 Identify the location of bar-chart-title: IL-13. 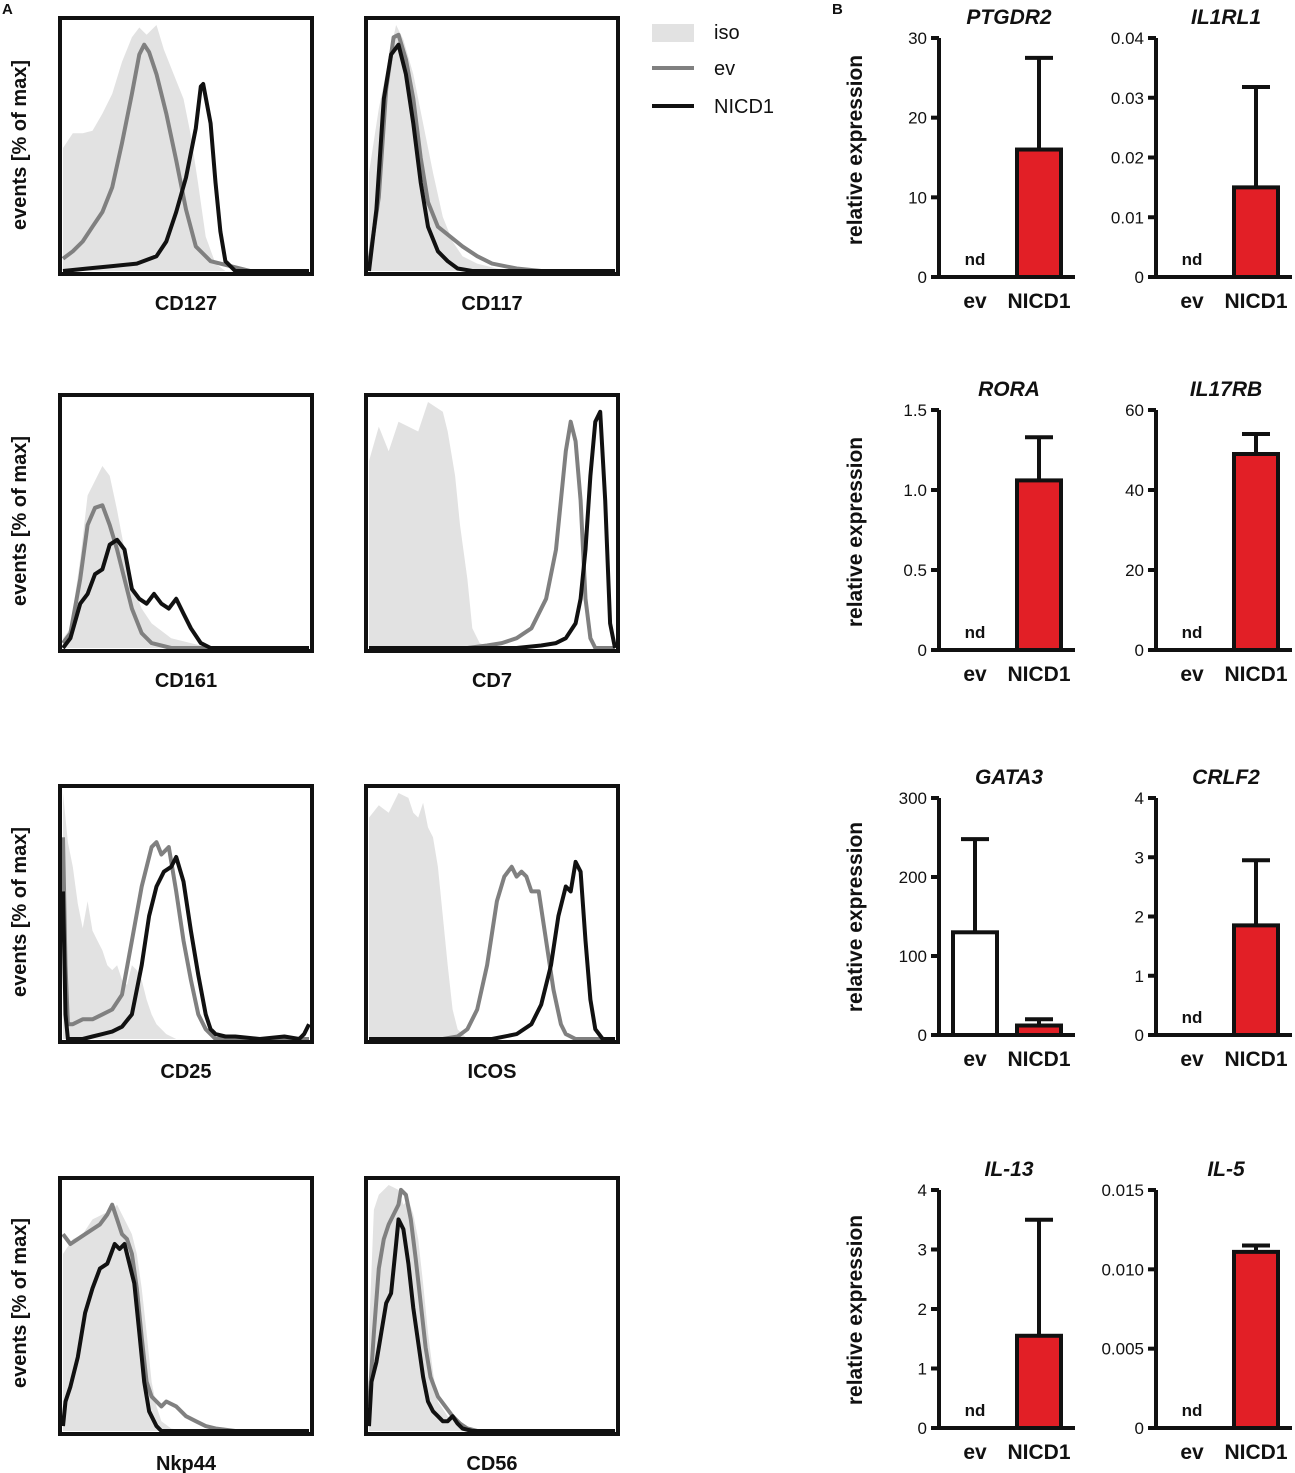
(1008, 1169).